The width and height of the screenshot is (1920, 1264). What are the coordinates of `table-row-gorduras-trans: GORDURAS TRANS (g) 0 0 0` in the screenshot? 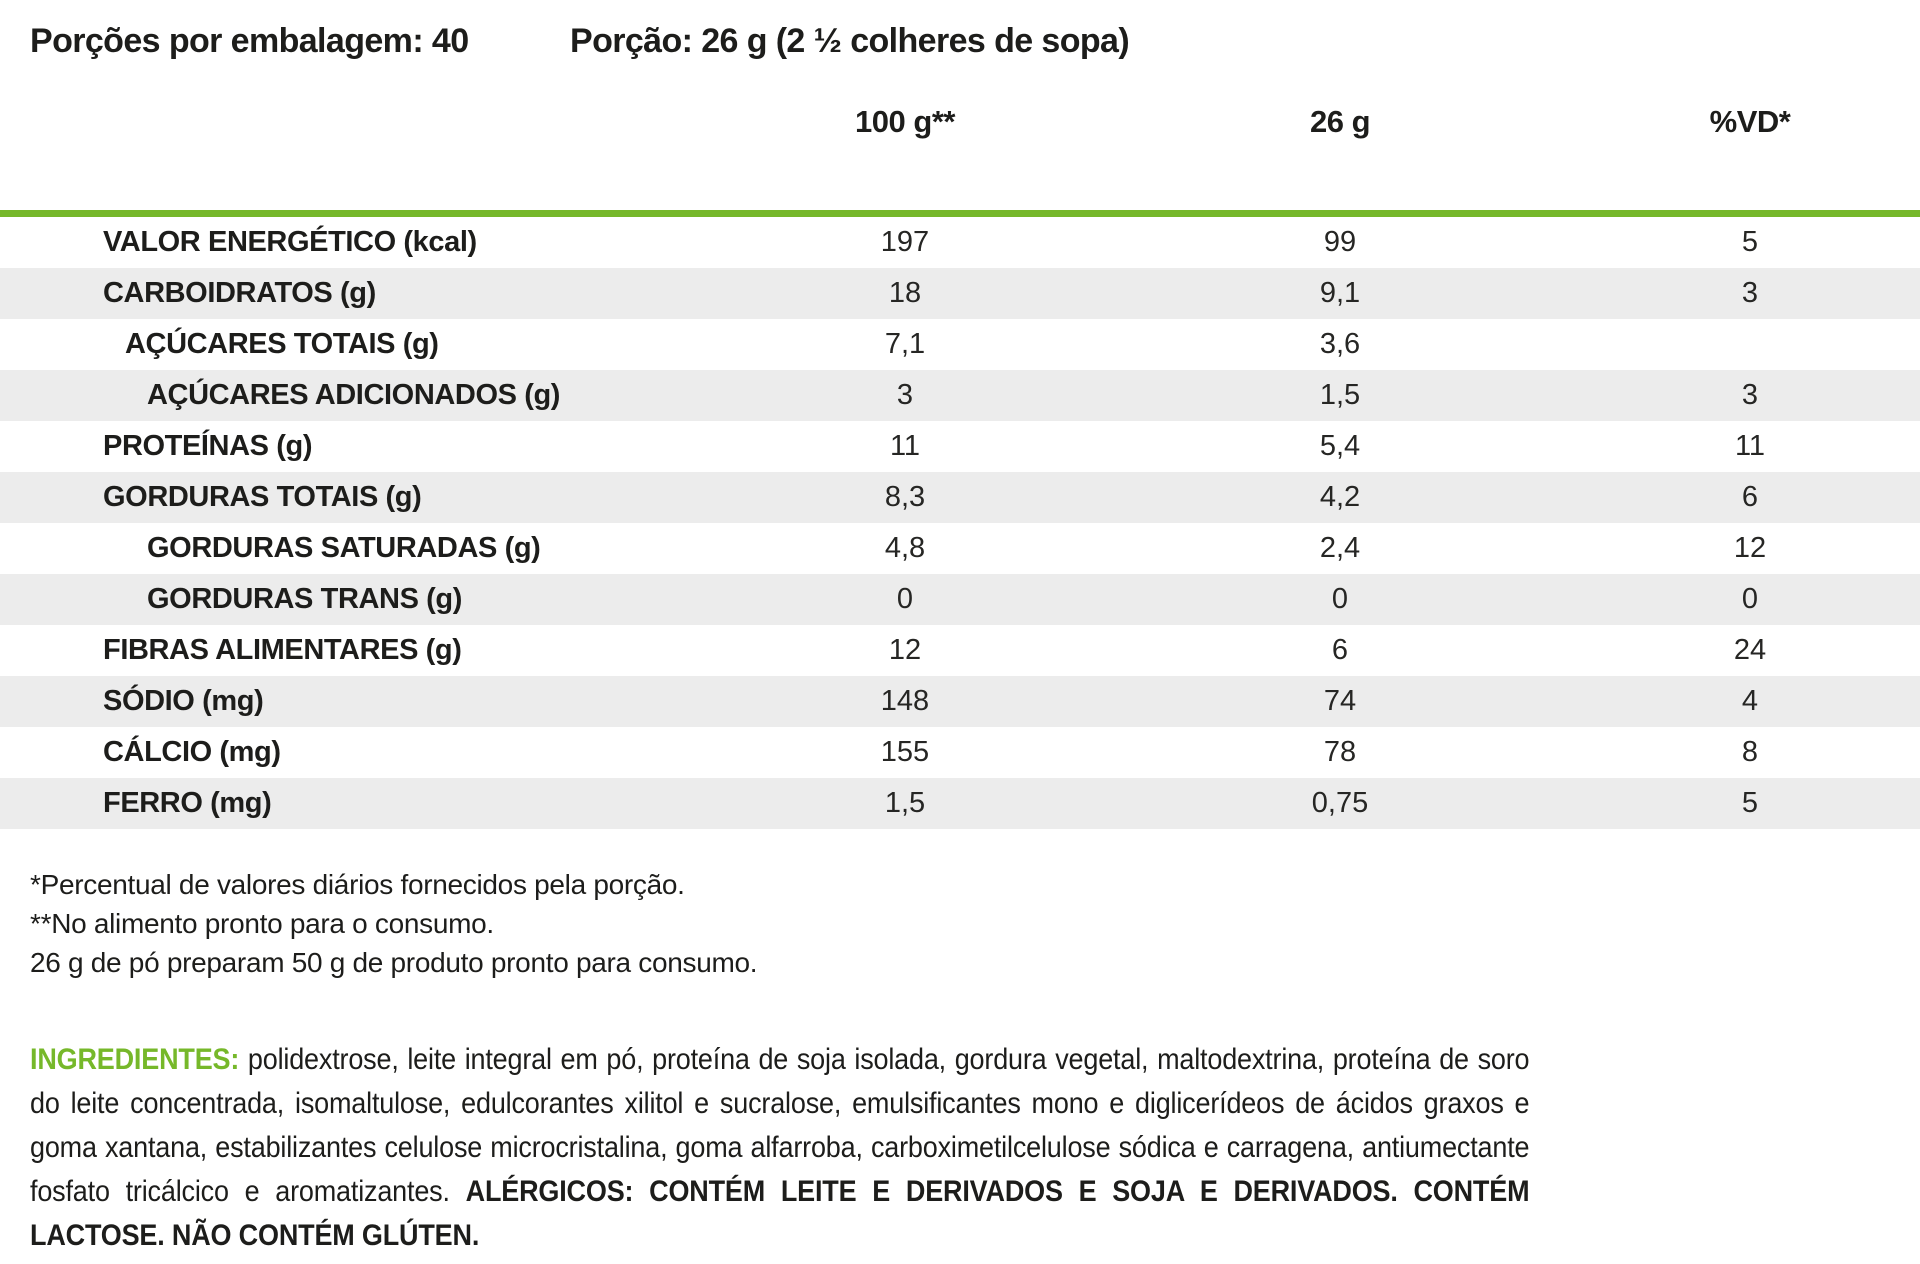 It's located at (960, 599).